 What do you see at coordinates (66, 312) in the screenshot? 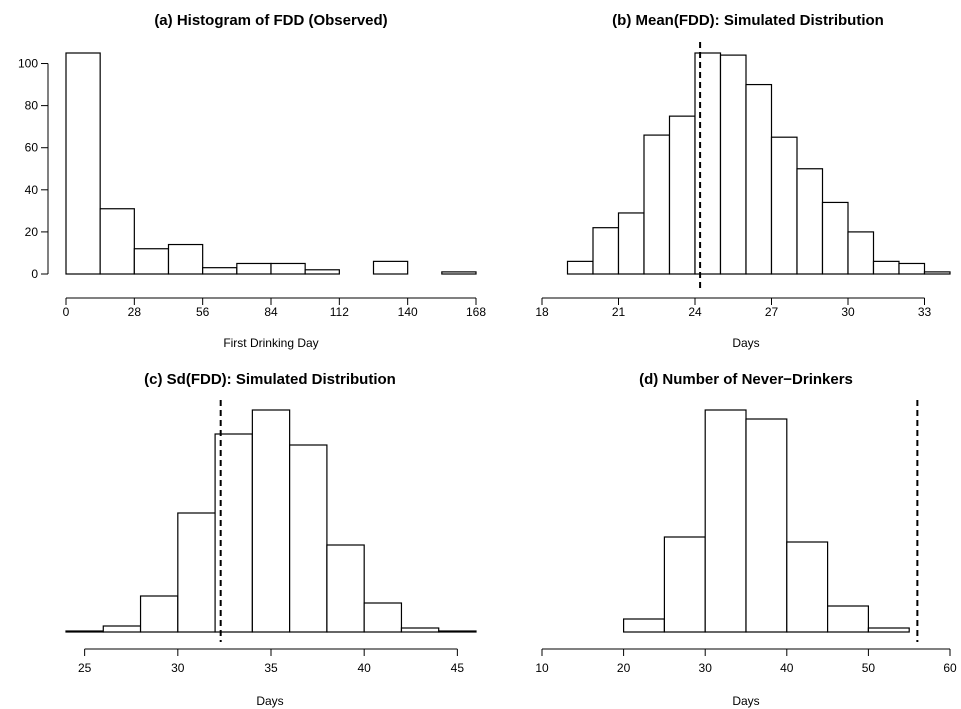
I see `panel-a-x-tick-label: 0` at bounding box center [66, 312].